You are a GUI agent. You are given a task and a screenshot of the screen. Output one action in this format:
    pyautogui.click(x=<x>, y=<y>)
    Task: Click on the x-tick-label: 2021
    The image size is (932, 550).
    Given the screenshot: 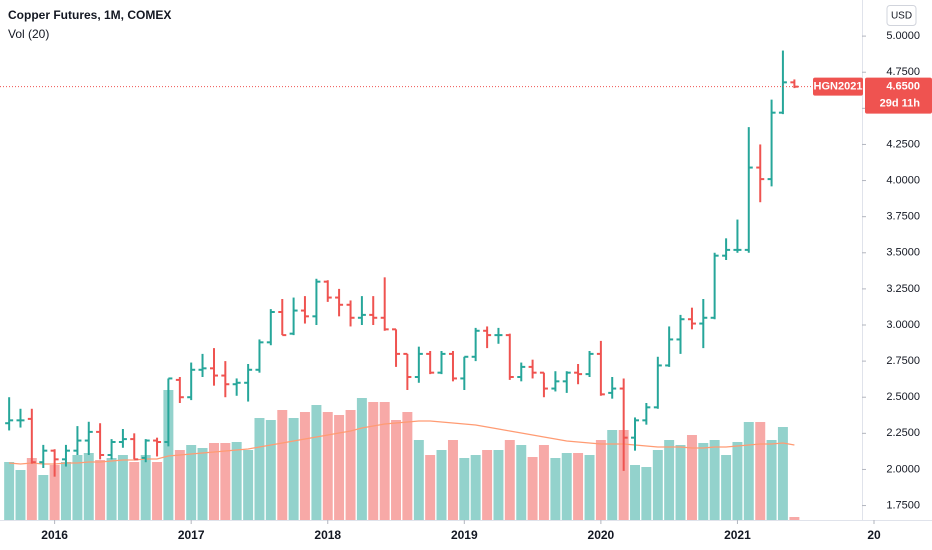 What is the action you would take?
    pyautogui.click(x=737, y=535)
    